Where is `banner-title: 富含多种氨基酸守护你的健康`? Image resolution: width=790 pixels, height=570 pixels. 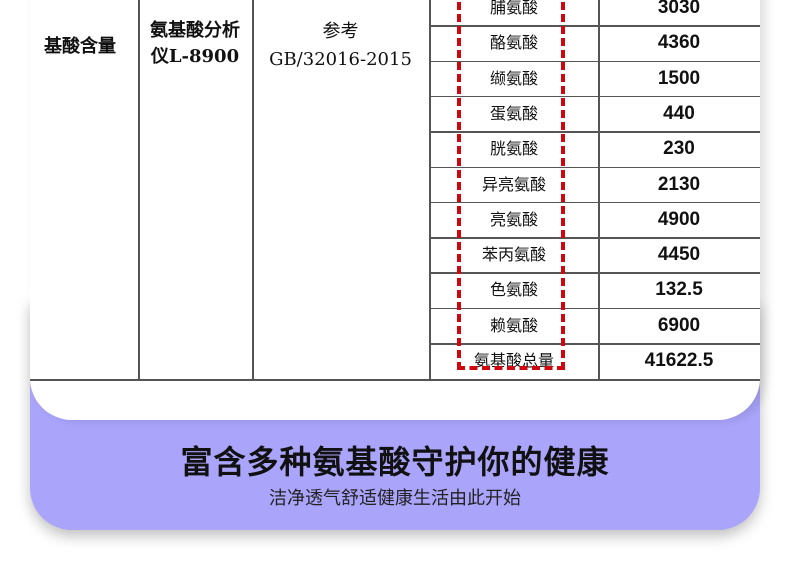
banner-title: 富含多种氨基酸守护你的健康 is located at coordinates (395, 462).